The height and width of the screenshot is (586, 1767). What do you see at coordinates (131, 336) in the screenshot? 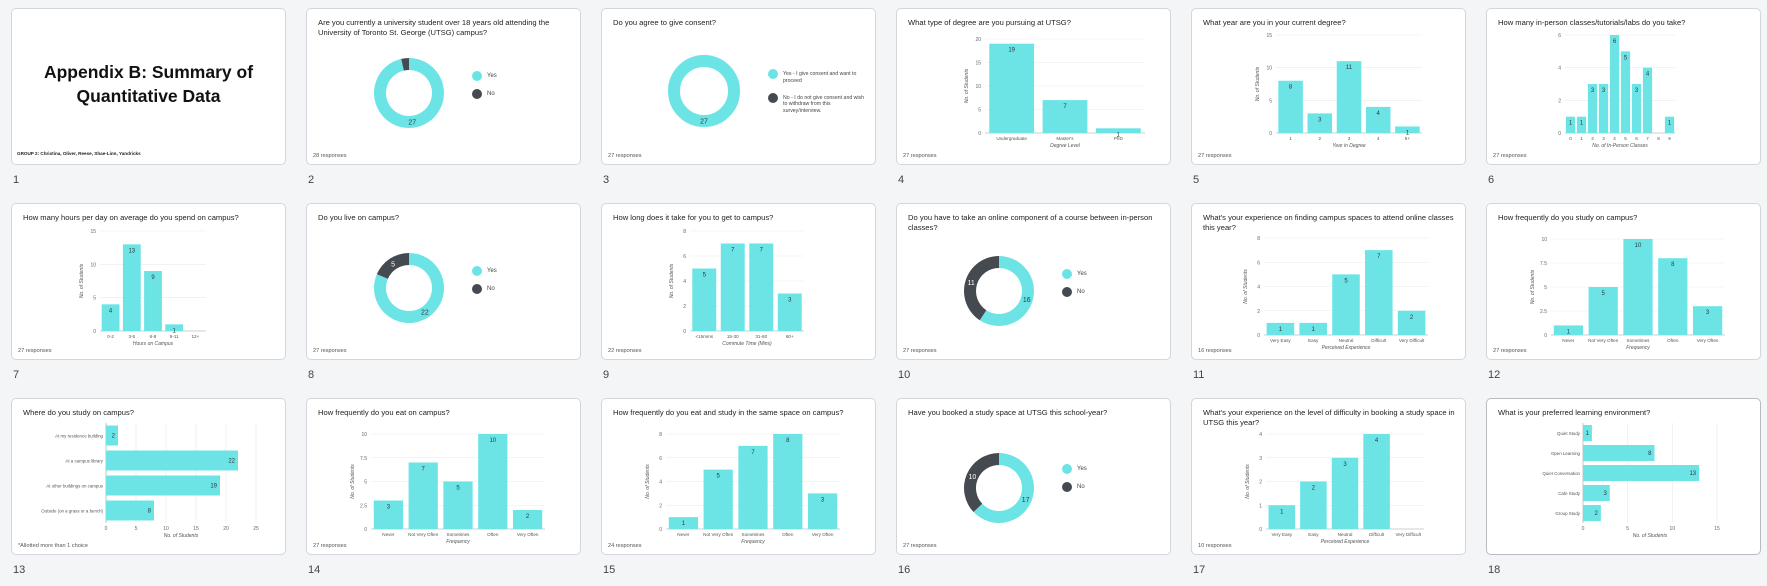
I see `x-tick-label: 3-5` at bounding box center [131, 336].